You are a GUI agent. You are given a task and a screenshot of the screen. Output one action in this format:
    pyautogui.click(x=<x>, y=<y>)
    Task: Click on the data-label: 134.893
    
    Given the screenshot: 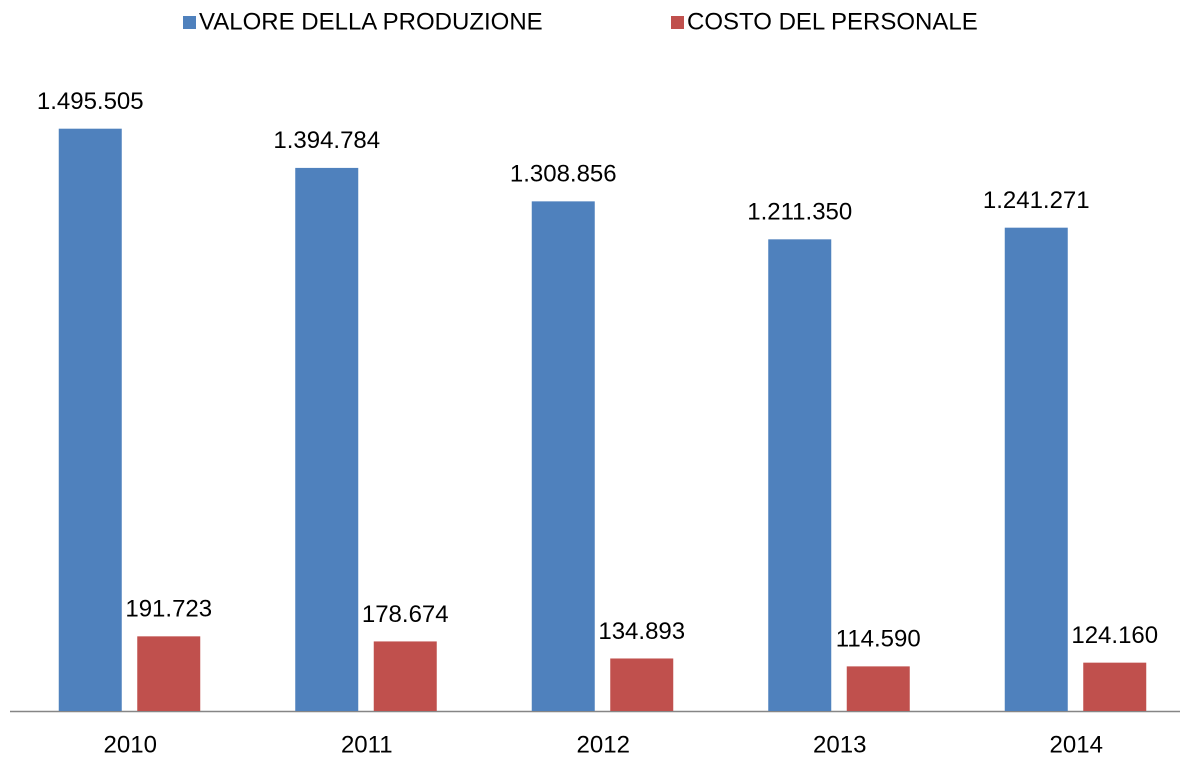 What is the action you would take?
    pyautogui.click(x=641, y=631)
    